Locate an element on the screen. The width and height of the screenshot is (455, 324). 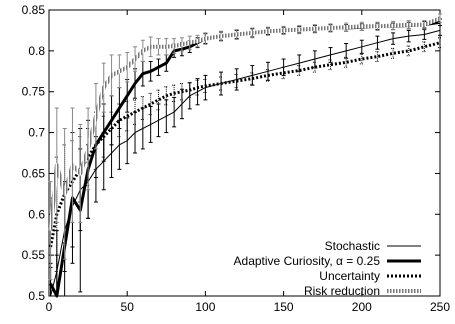
y-tick-label: 0.5 is located at coordinates (36, 296).